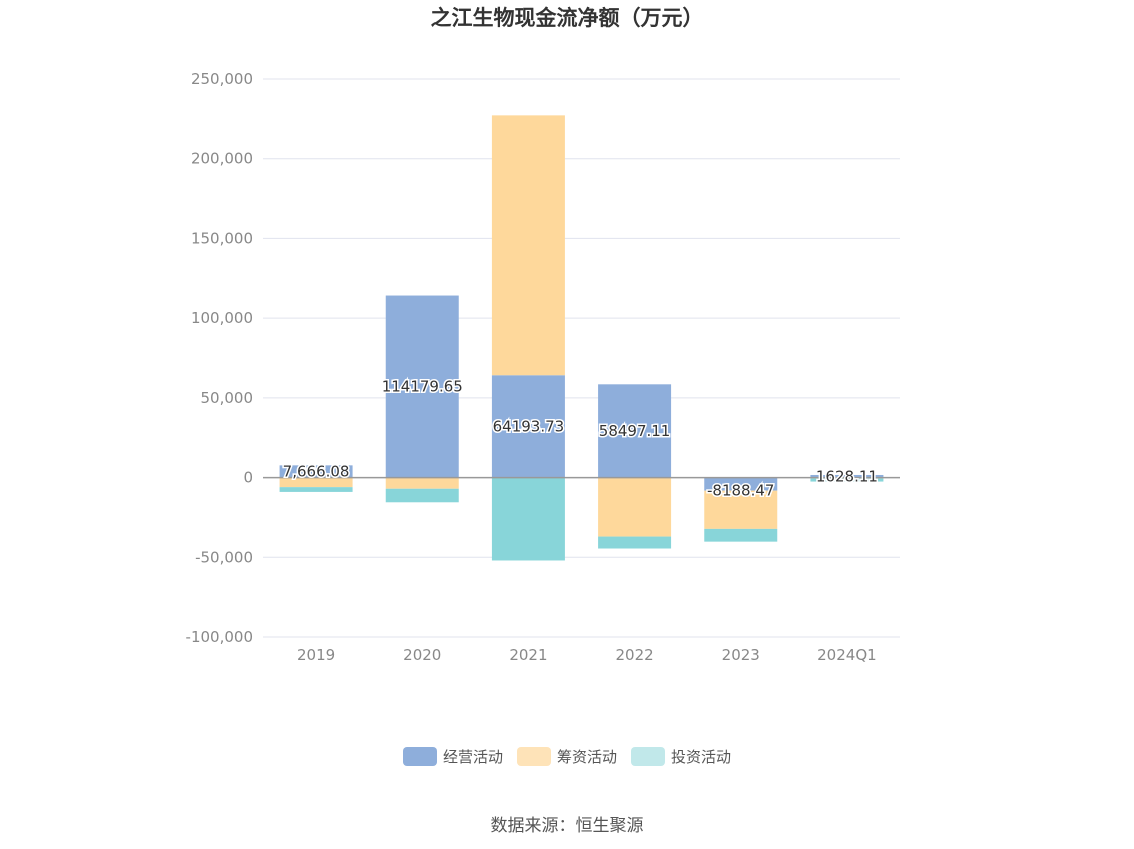  I want to click on y-tick-label: -50,000, so click(224, 557).